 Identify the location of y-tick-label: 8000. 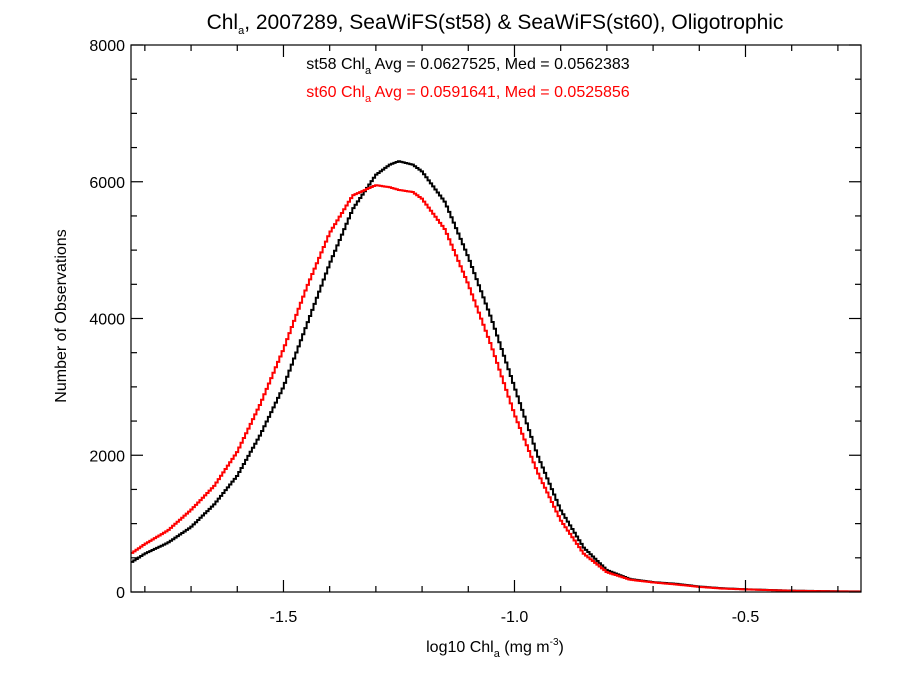
(107, 46).